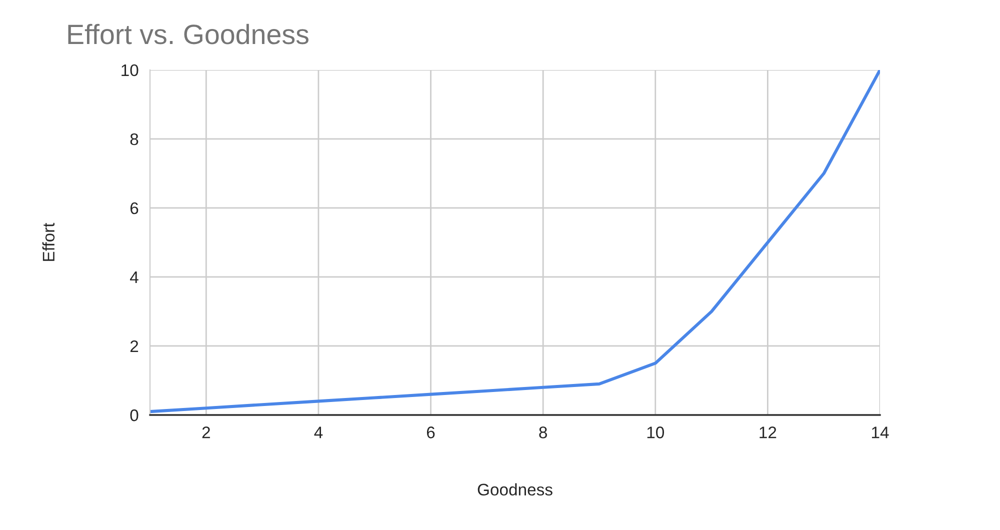 The width and height of the screenshot is (1000, 530). Describe the element at coordinates (655, 432) in the screenshot. I see `x-tick-label: 10` at that location.